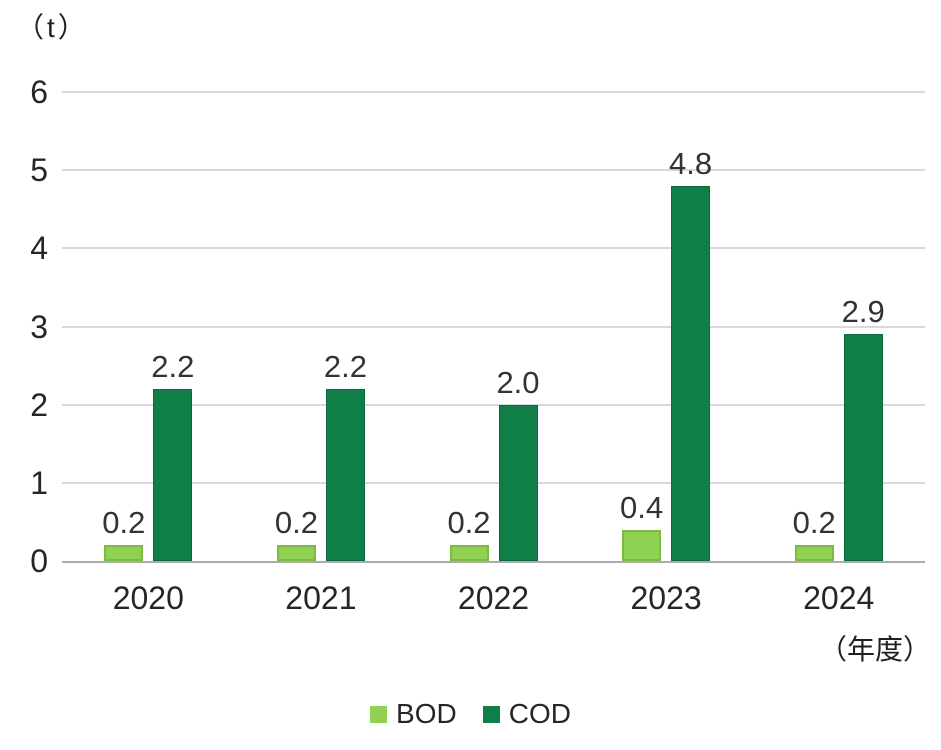 Image resolution: width=941 pixels, height=750 pixels. What do you see at coordinates (39, 482) in the screenshot?
I see `y-tick-label: 1` at bounding box center [39, 482].